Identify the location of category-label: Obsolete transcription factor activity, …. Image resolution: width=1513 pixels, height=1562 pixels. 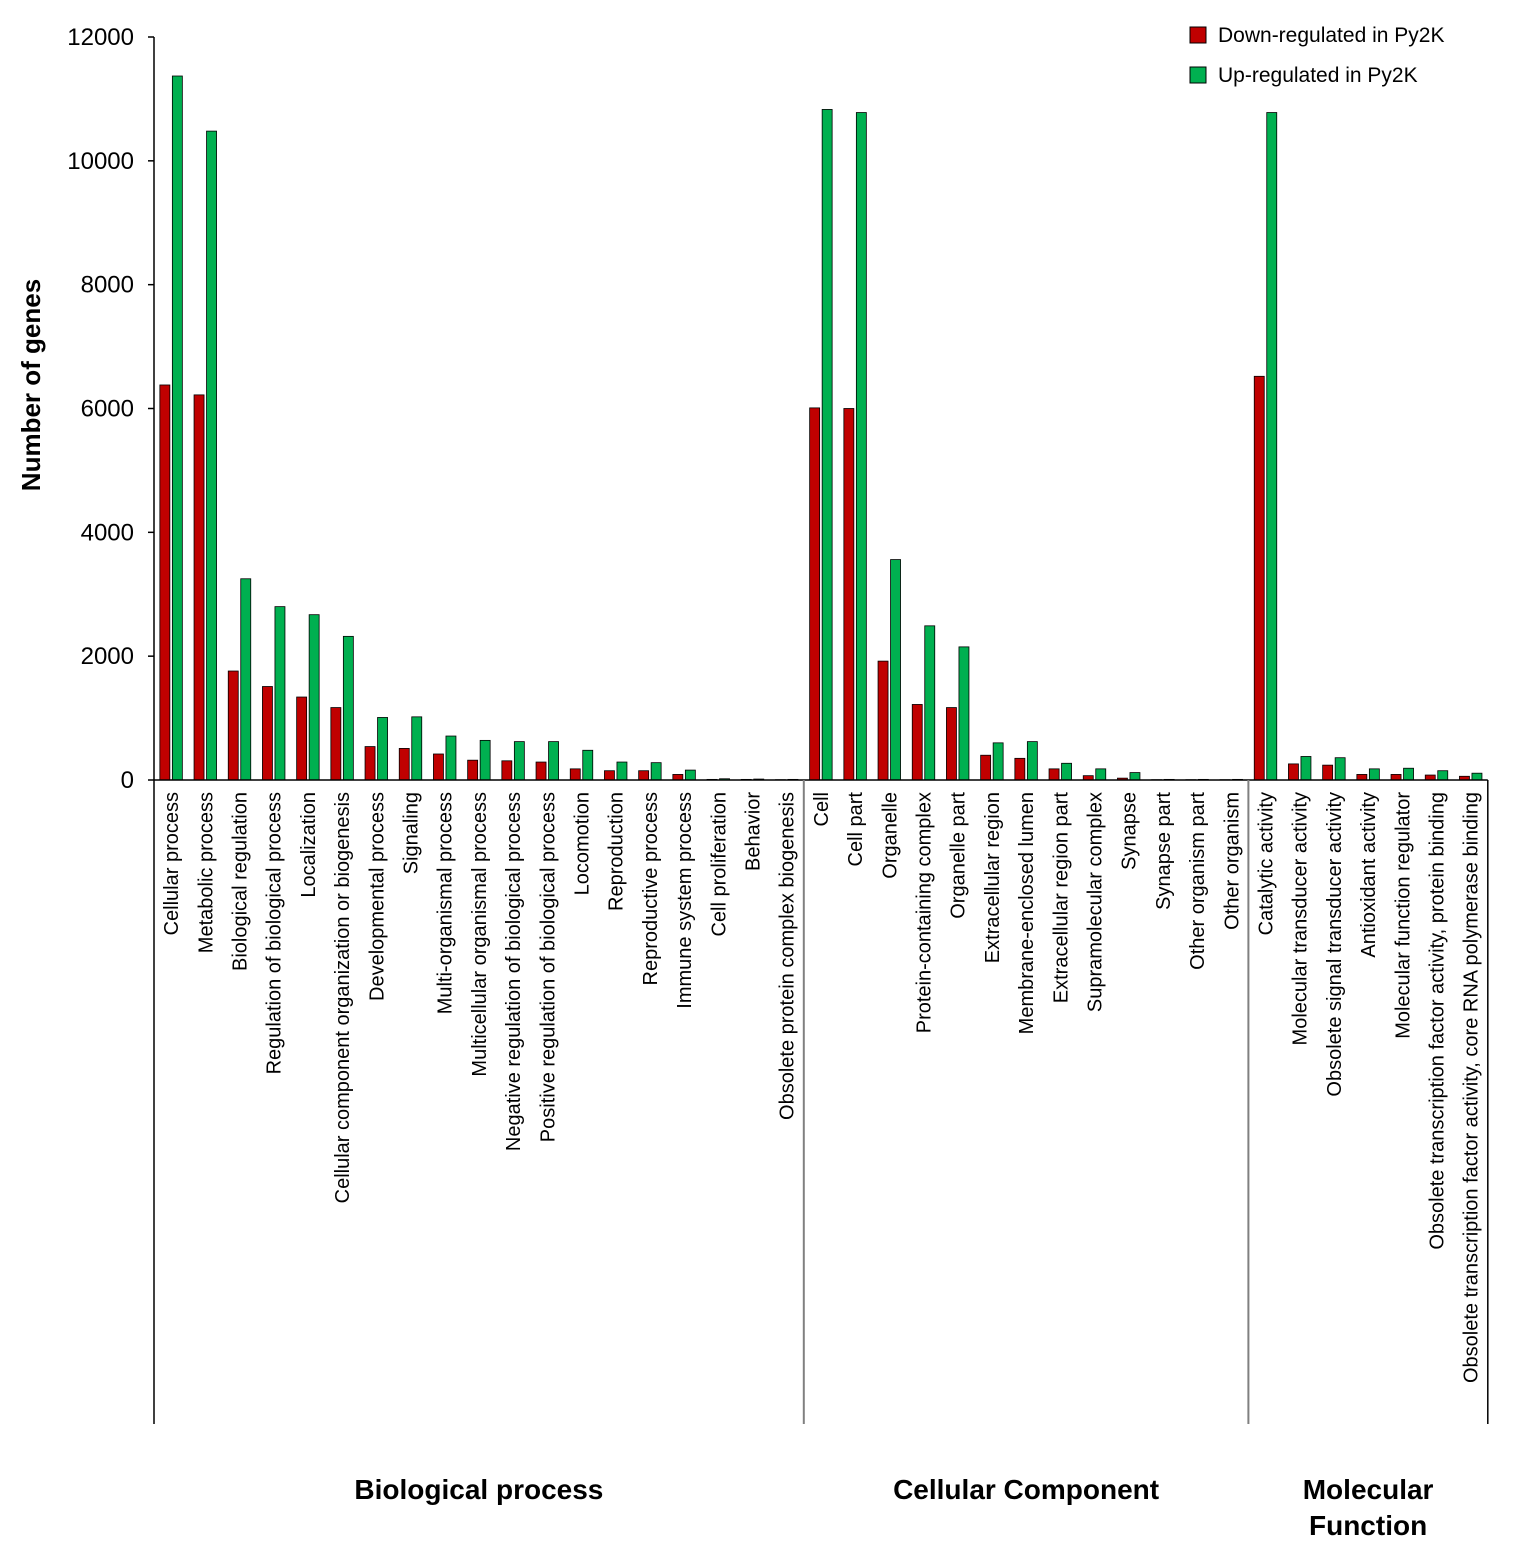
(1472, 1087).